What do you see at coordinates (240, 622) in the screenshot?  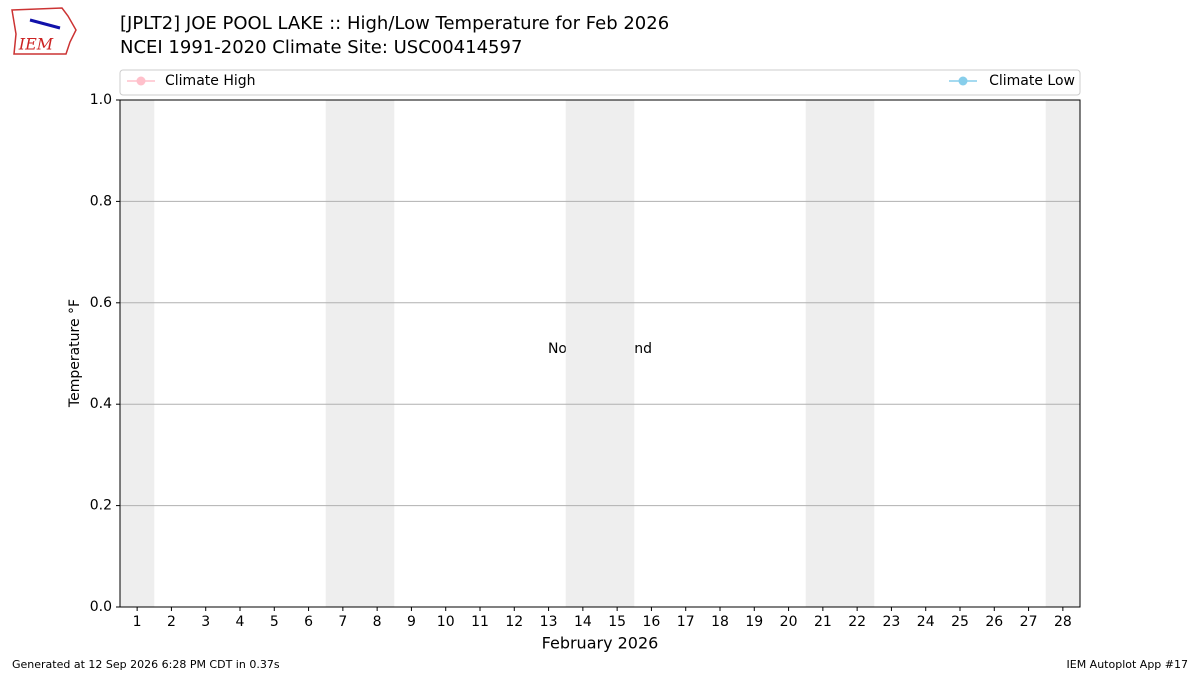 I see `x-tick-label: 4` at bounding box center [240, 622].